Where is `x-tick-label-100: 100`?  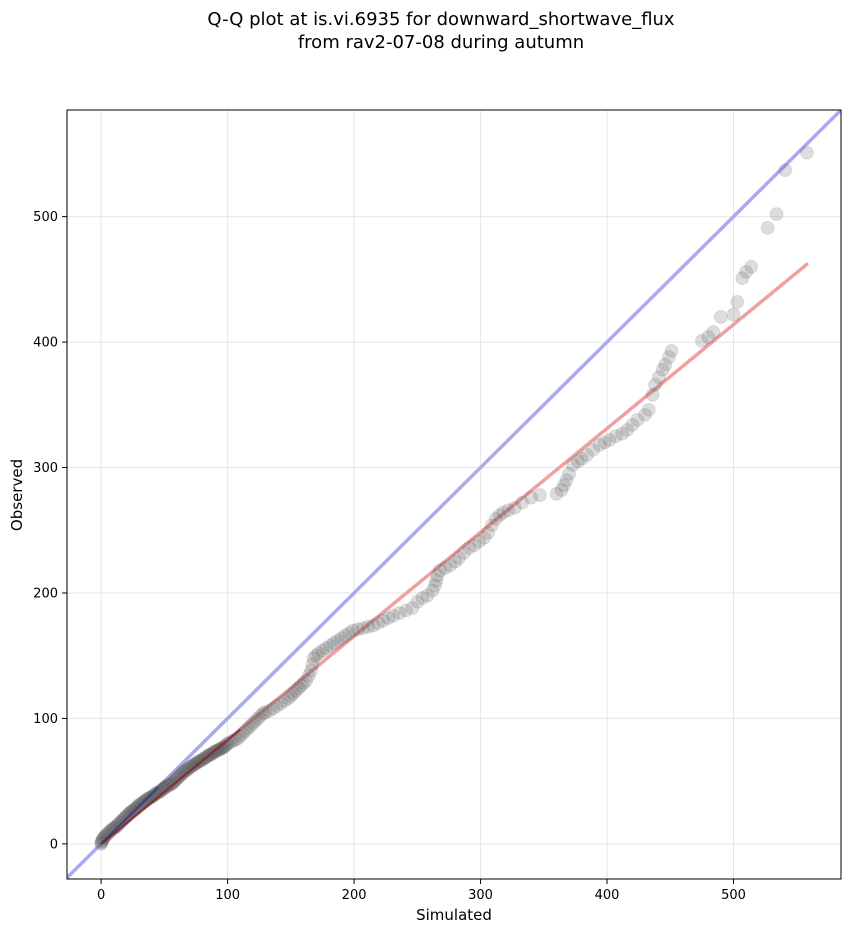 x-tick-label-100: 100 is located at coordinates (227, 895).